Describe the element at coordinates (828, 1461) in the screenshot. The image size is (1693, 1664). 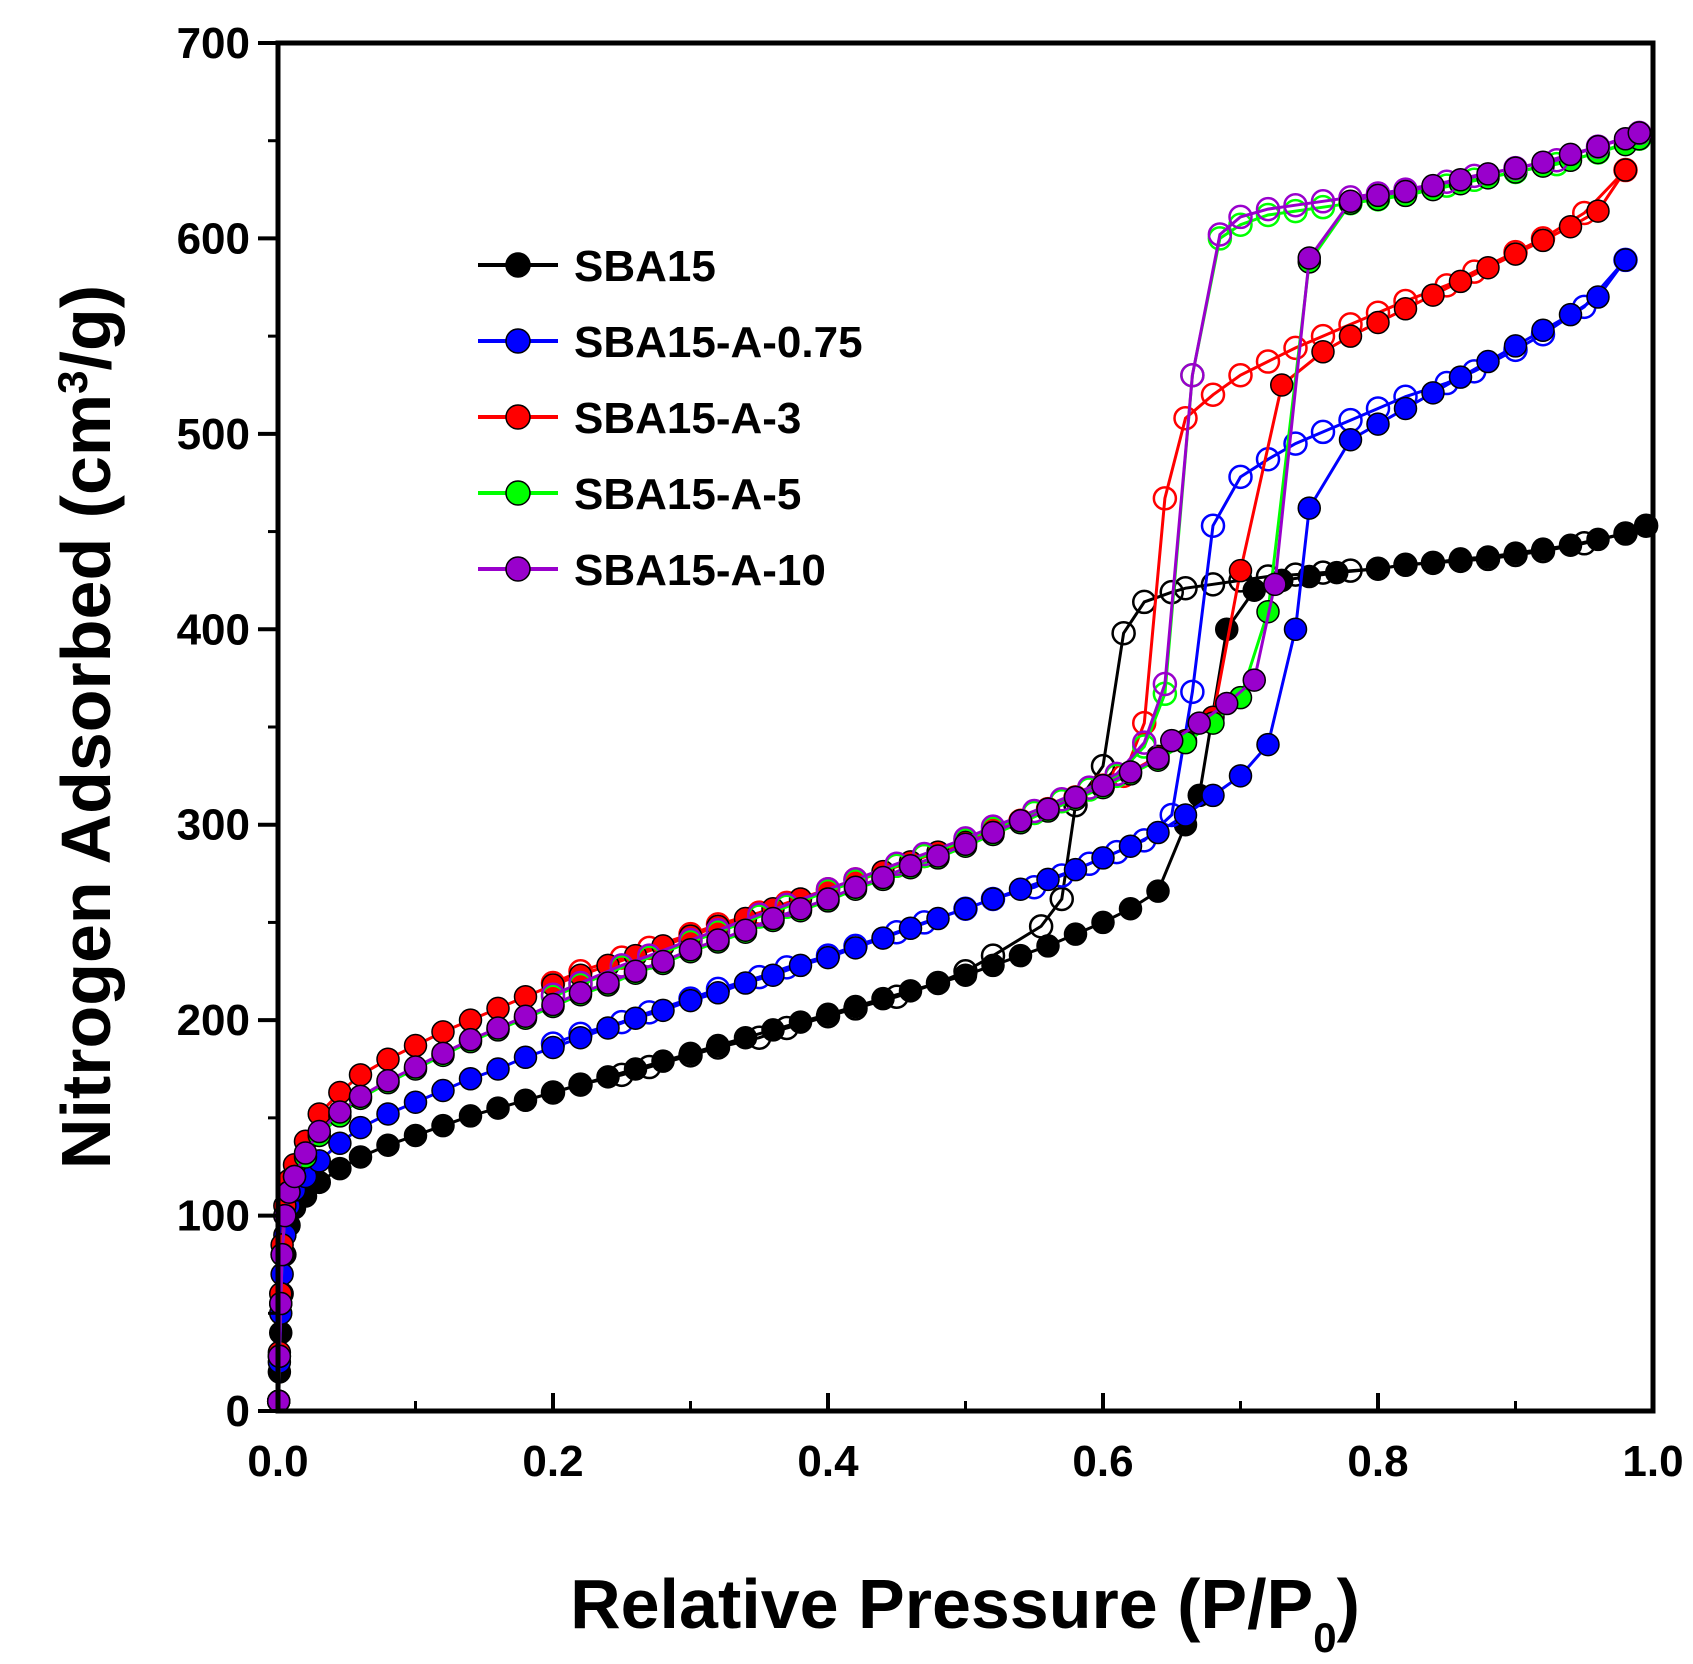
I see `x-tick-label: 0.4` at that location.